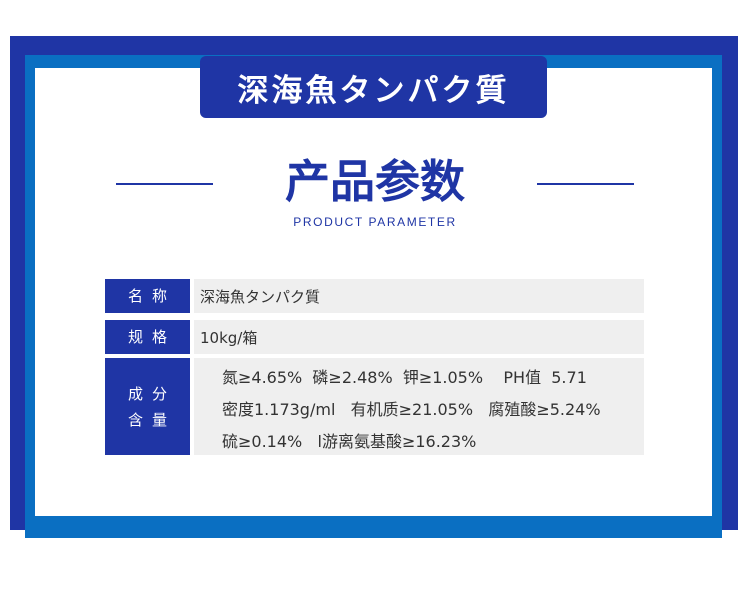  I want to click on row-label: 名称, so click(147, 296).